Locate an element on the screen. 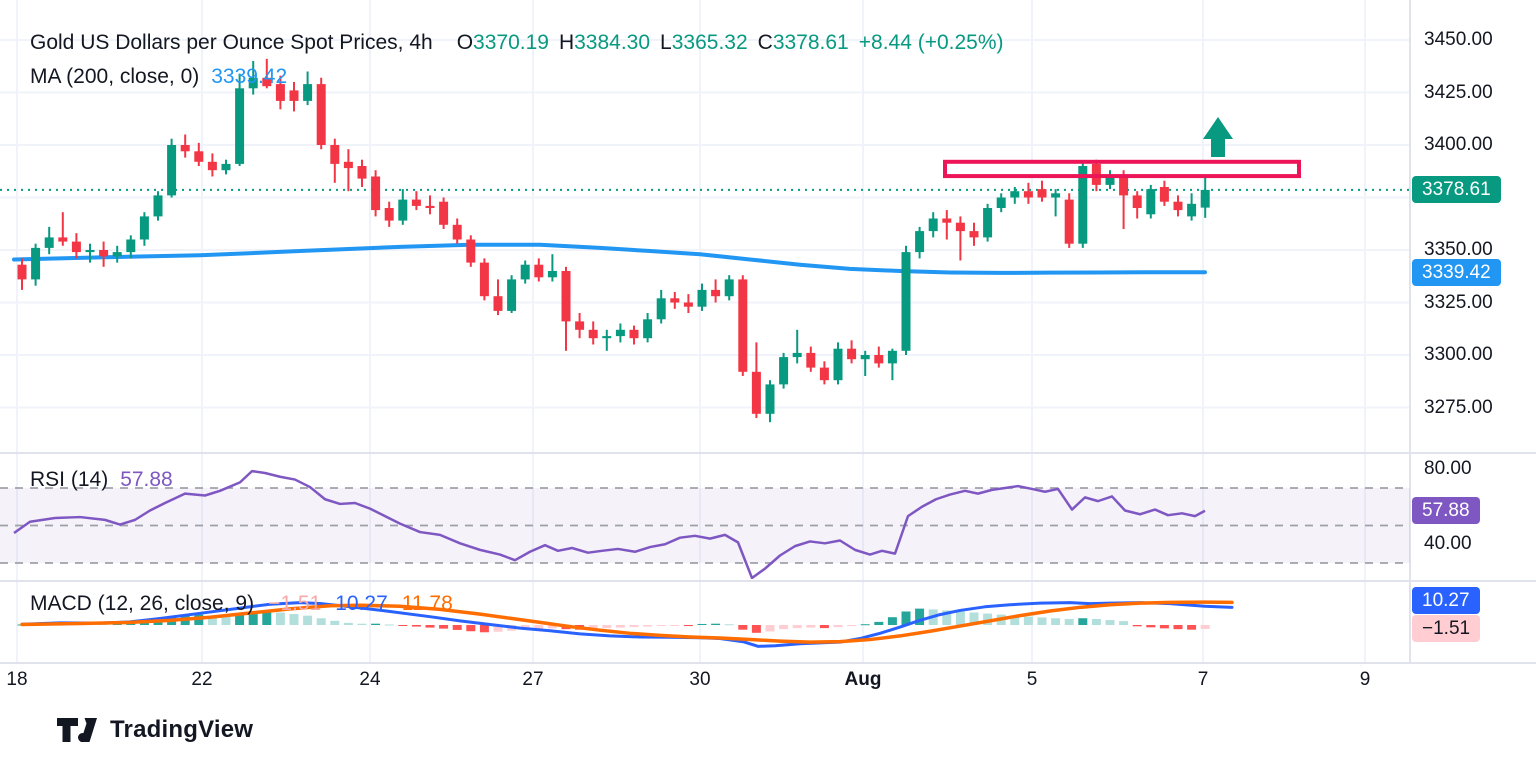  ma-value: 3339.42 is located at coordinates (249, 76).